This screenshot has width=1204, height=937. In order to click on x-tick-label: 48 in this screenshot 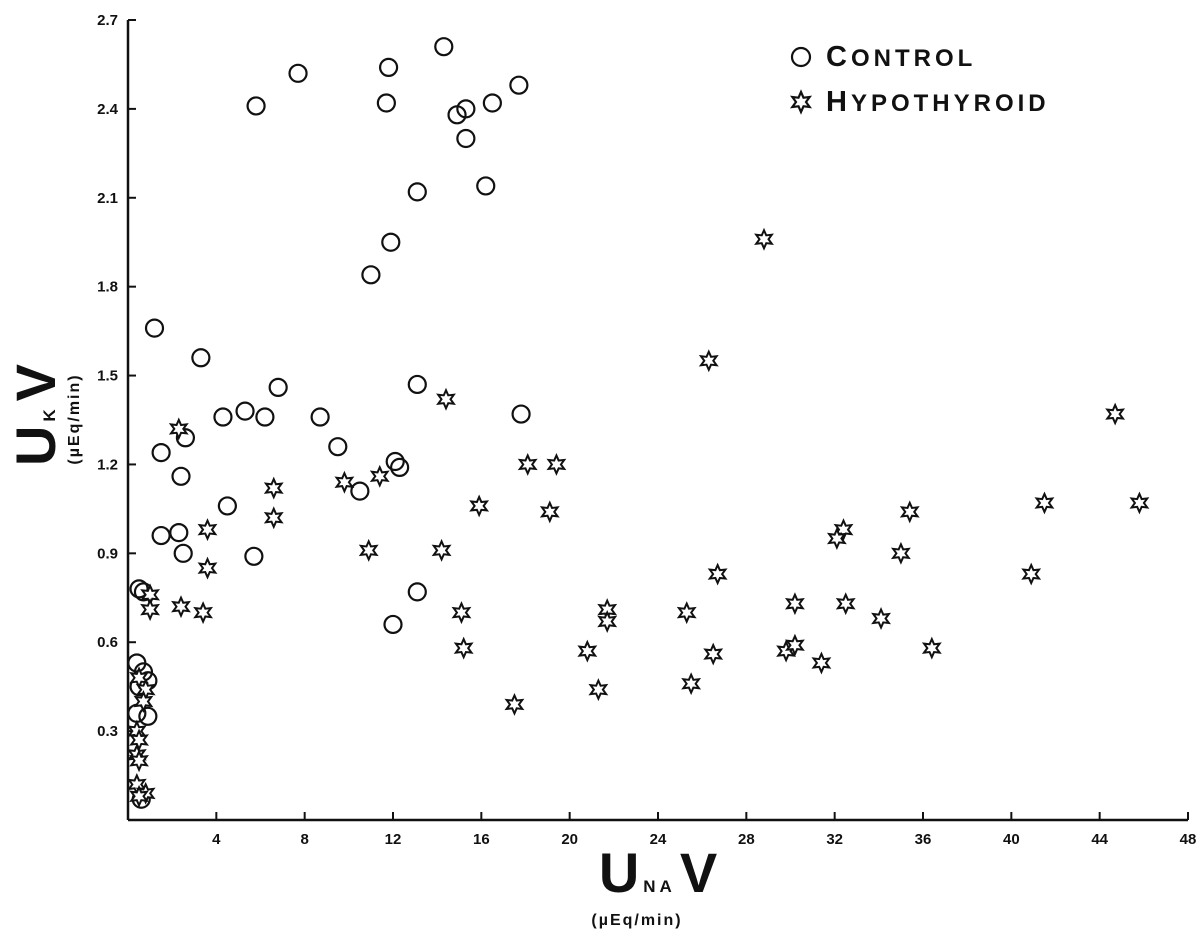, I will do `click(1188, 839)`.